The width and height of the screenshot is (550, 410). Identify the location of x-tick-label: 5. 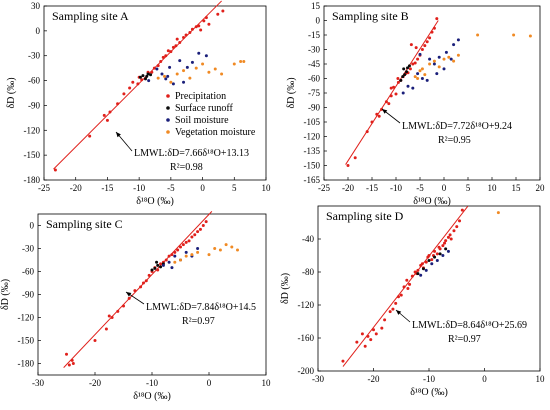
(234, 188).